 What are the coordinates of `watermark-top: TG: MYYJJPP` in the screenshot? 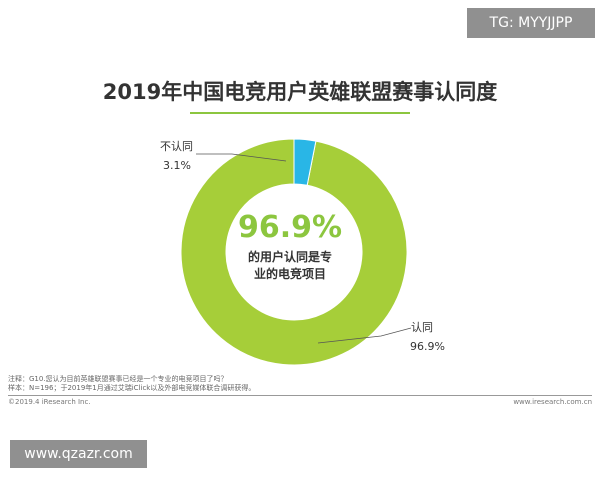 It's located at (531, 23).